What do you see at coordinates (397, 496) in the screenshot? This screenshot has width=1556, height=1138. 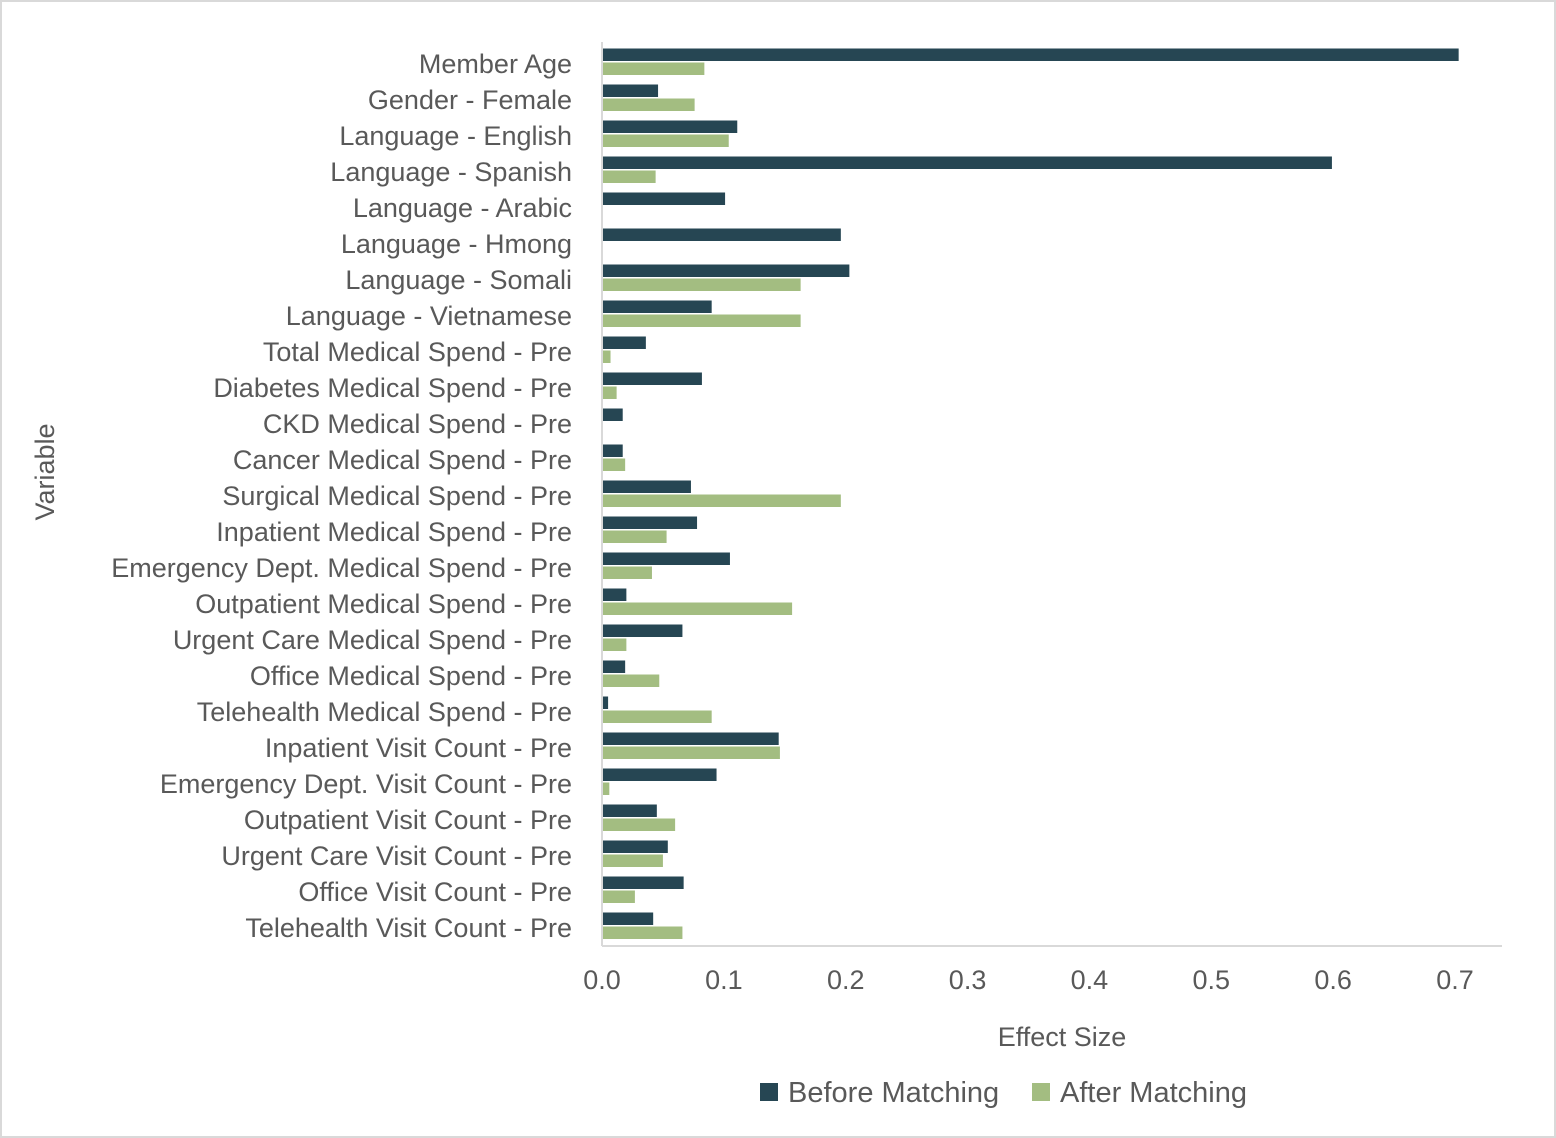 I see `category-label: Surgical Medical Spend - Pre` at bounding box center [397, 496].